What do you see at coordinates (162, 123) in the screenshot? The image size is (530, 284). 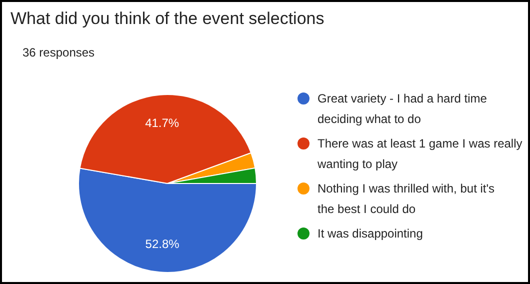 I see `data-label: 41.7%` at bounding box center [162, 123].